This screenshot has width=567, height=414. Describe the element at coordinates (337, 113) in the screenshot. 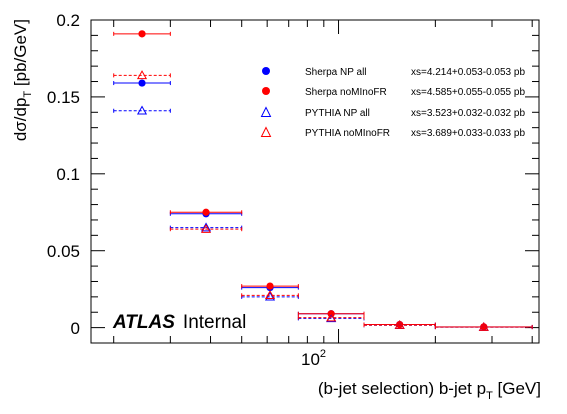

I see `legend-entry-label: PYTHIA NP all` at that location.